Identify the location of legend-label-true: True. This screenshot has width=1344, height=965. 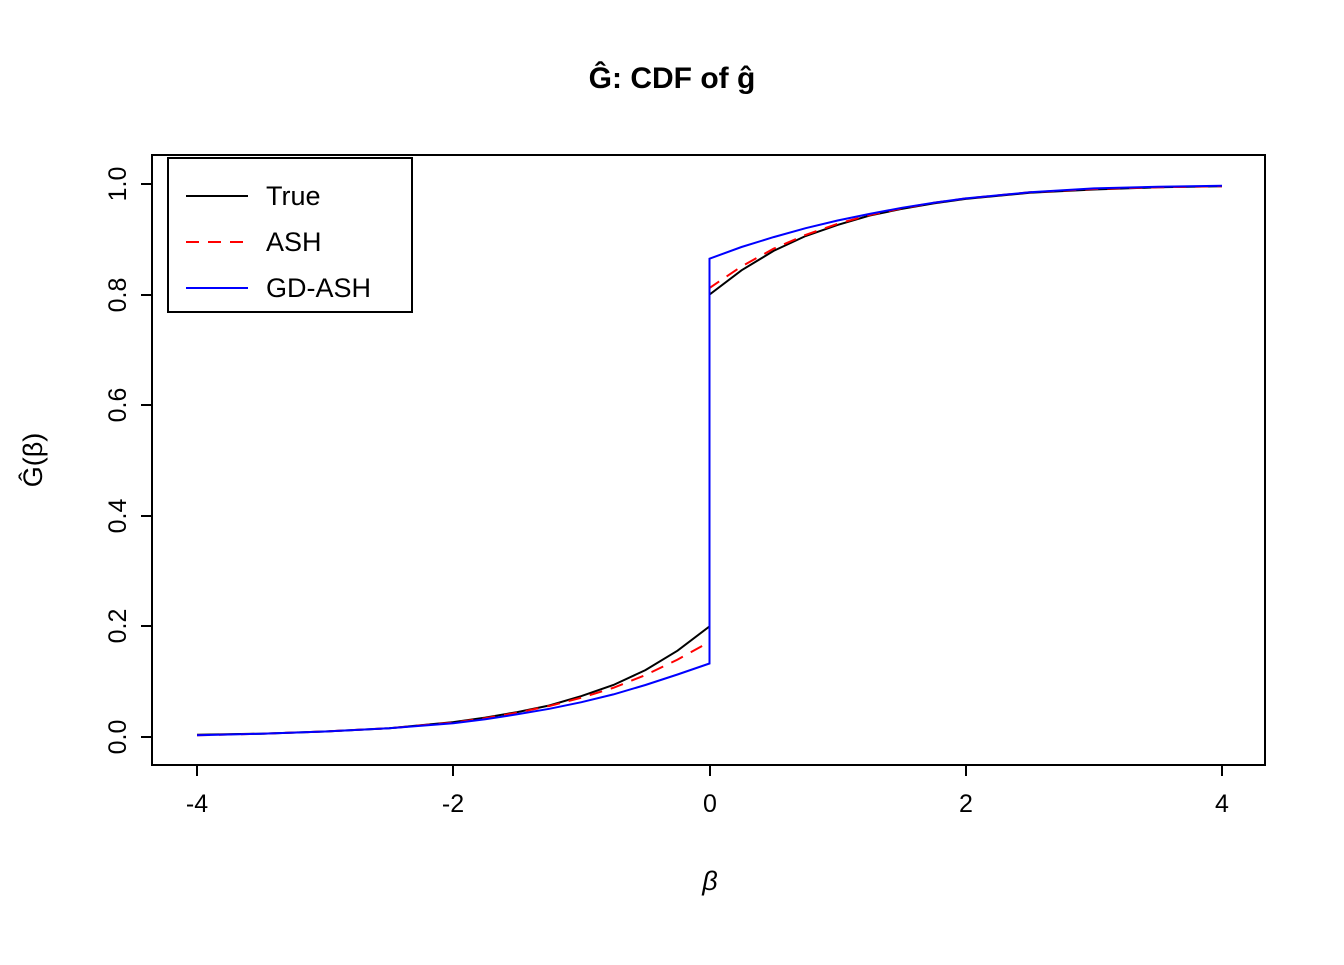
(293, 196).